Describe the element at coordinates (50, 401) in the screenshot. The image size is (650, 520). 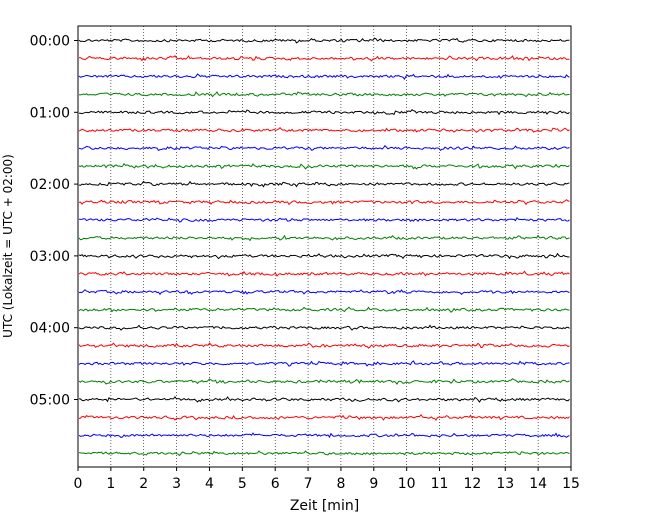
I see `y-tick-label: 05:00` at that location.